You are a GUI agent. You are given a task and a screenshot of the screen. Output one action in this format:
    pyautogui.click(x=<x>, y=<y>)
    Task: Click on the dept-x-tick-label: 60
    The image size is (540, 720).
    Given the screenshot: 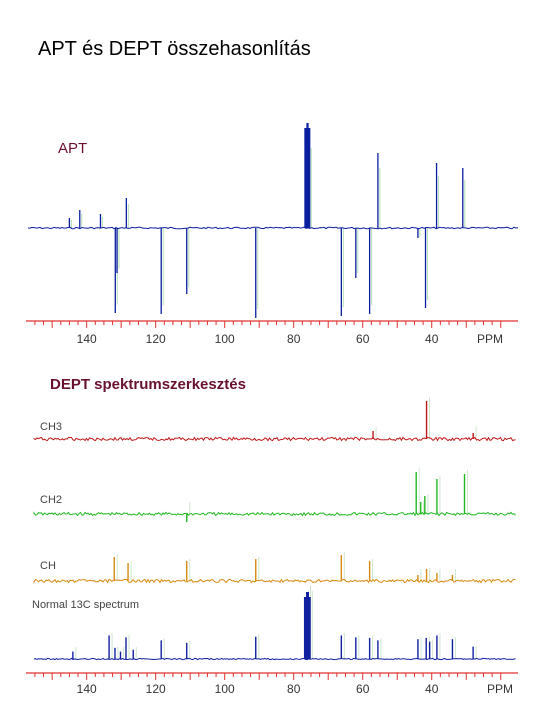 What is the action you would take?
    pyautogui.click(x=363, y=689)
    